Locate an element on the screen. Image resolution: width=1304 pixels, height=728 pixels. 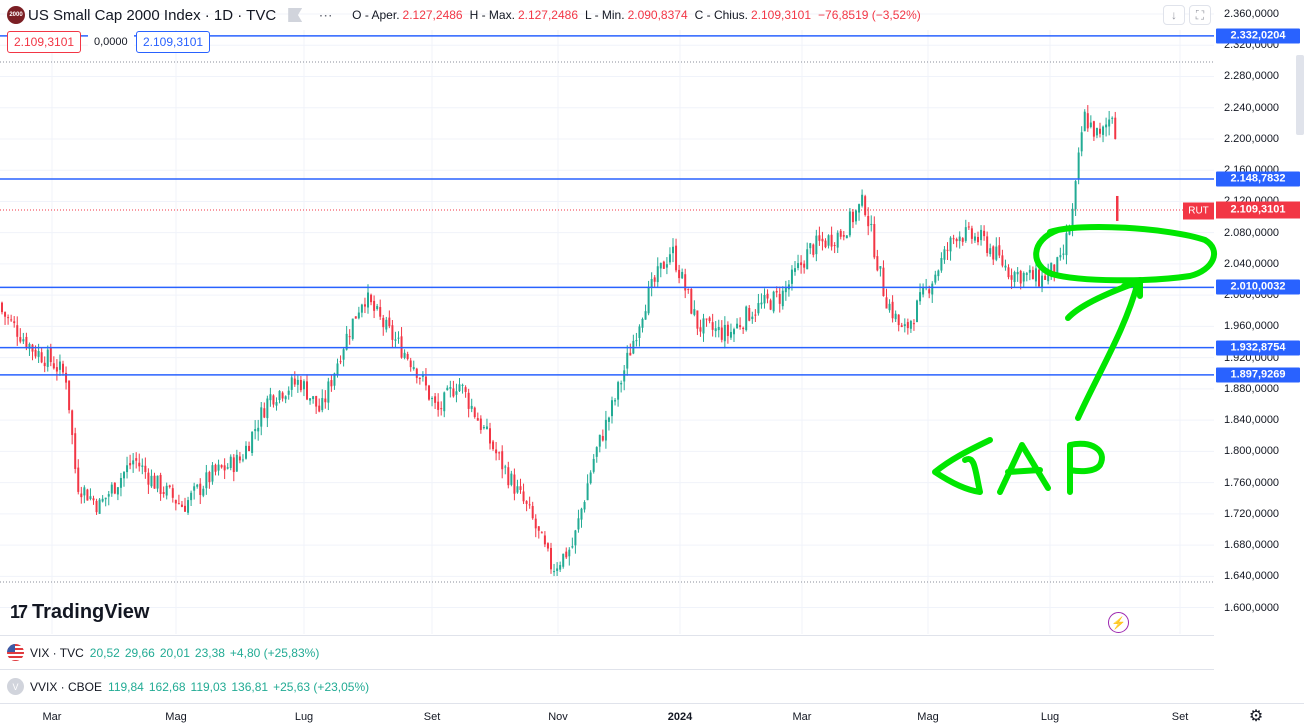
symbol-title: US Small Cap 2000 Index · 1D · TVC is located at coordinates (152, 15).